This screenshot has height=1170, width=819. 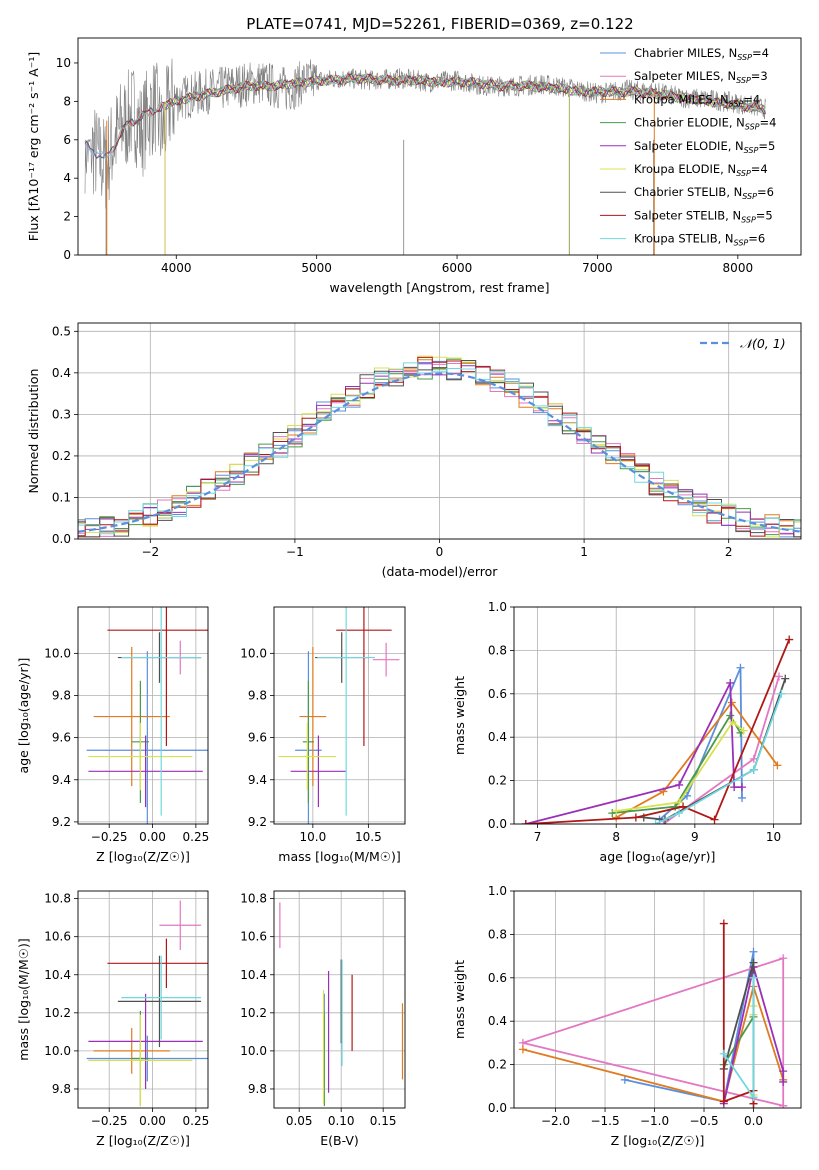 I want to click on x-tick-label: 0.10, so click(x=341, y=1121).